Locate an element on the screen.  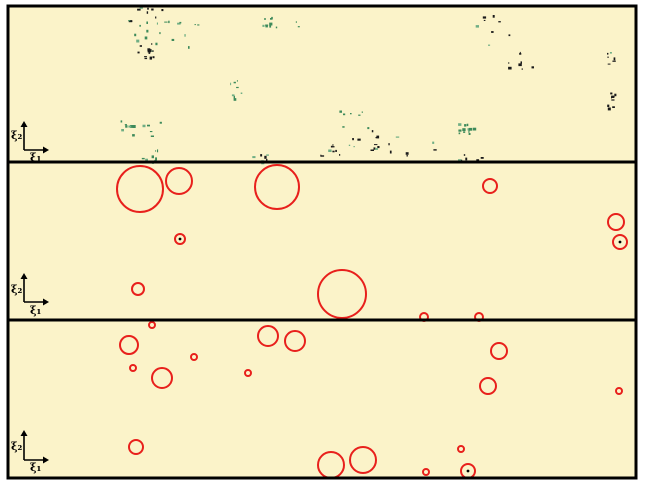
axis-horizontal-arrowhead is located at coordinates (46, 302).